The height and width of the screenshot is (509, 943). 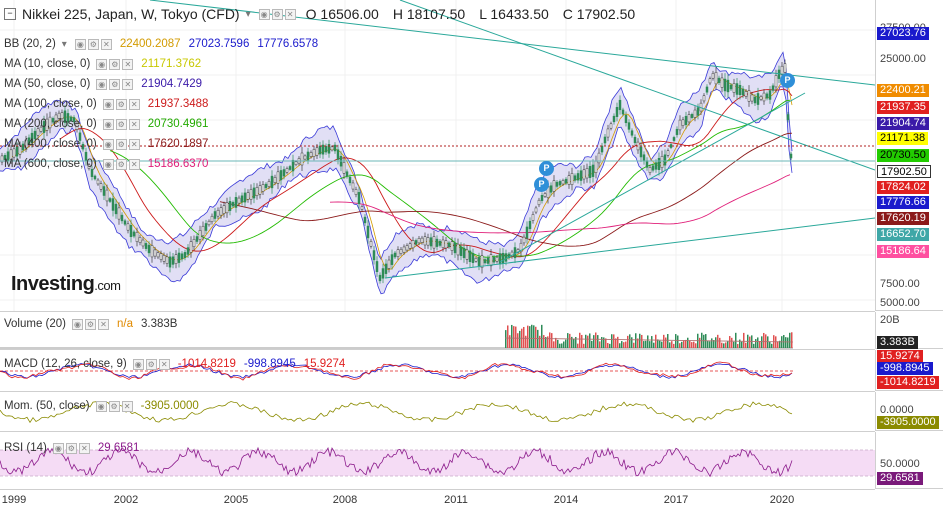 I want to click on indicator-name: MA (10, close, 0), so click(x=47, y=64).